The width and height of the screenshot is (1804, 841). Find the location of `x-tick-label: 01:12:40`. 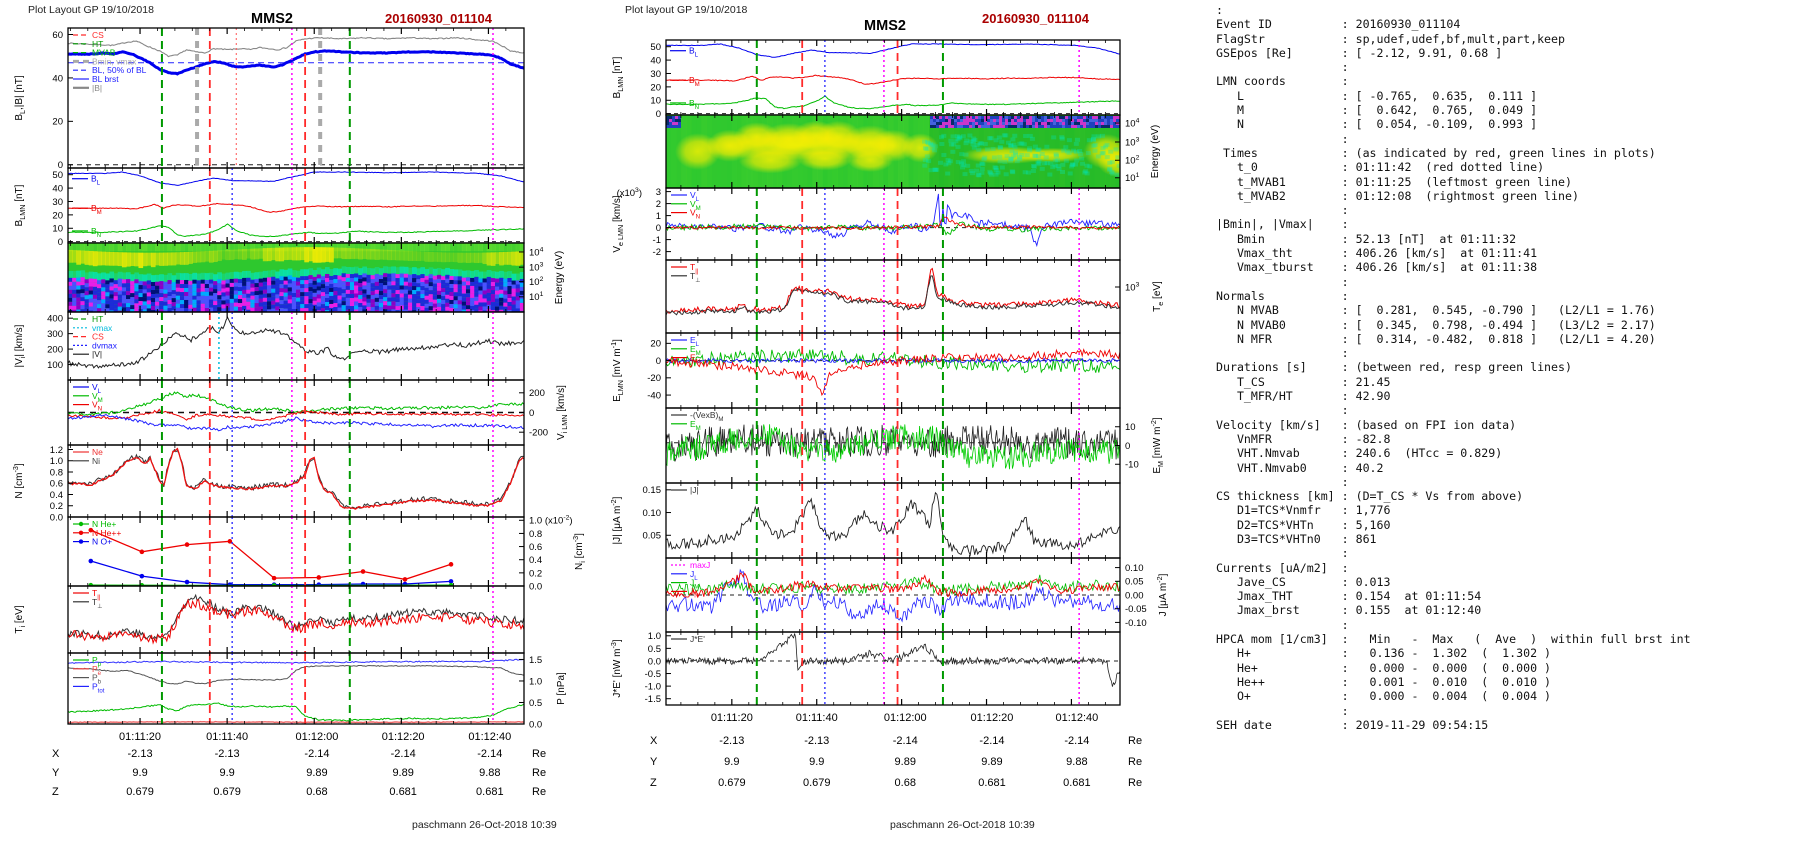

x-tick-label: 01:12:40 is located at coordinates (489, 737).